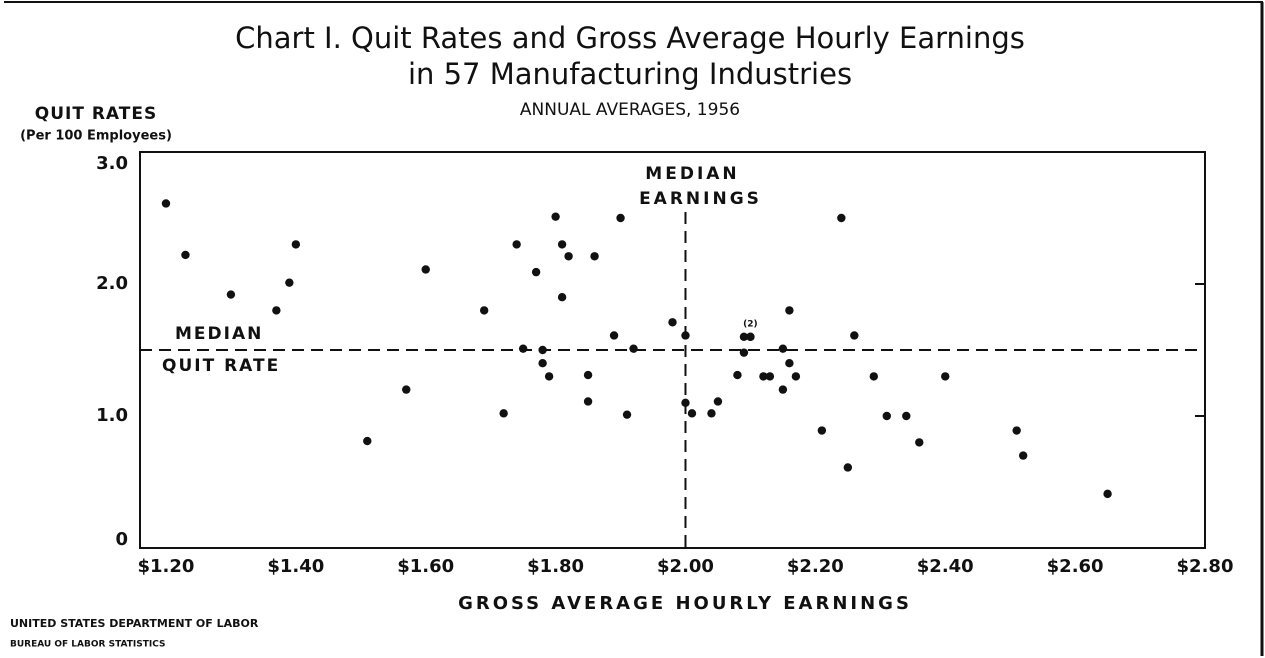 This screenshot has height=658, width=1265. What do you see at coordinates (221, 366) in the screenshot?
I see `annotation: QUIT RATE` at bounding box center [221, 366].